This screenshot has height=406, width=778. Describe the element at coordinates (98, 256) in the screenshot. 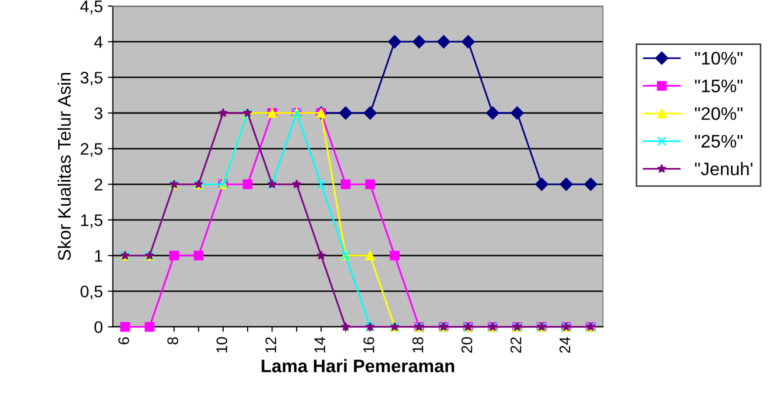

I see `y-tick-label: 1` at that location.